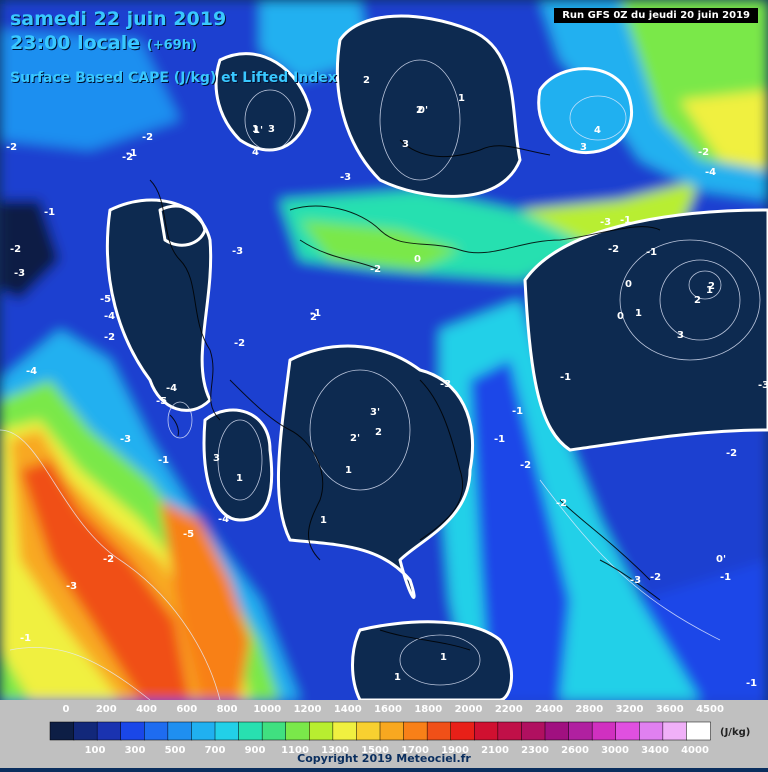  Describe the element at coordinates (215, 750) in the screenshot. I see `legend-bottom-tick: 700` at that location.